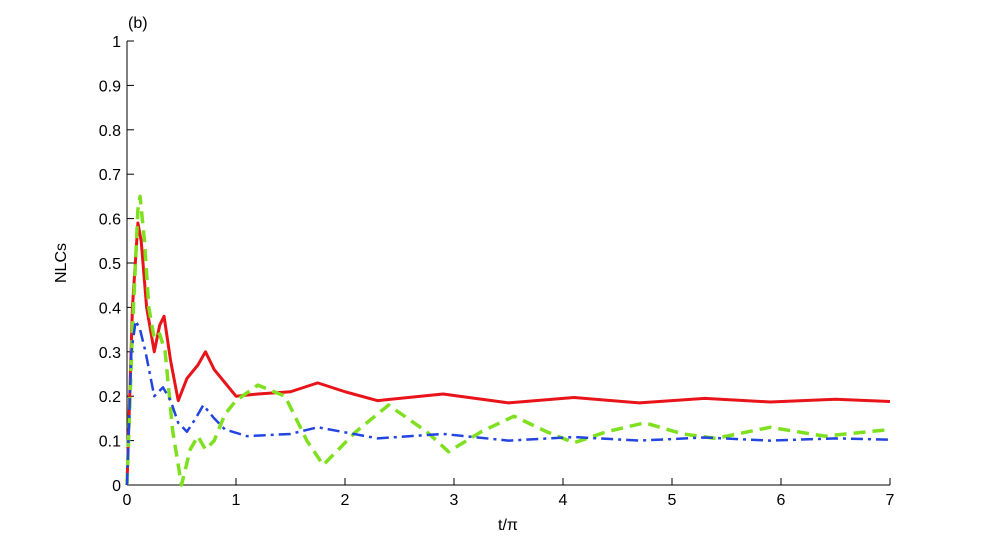  I want to click on y-tick-label: 0.4, so click(110, 308).